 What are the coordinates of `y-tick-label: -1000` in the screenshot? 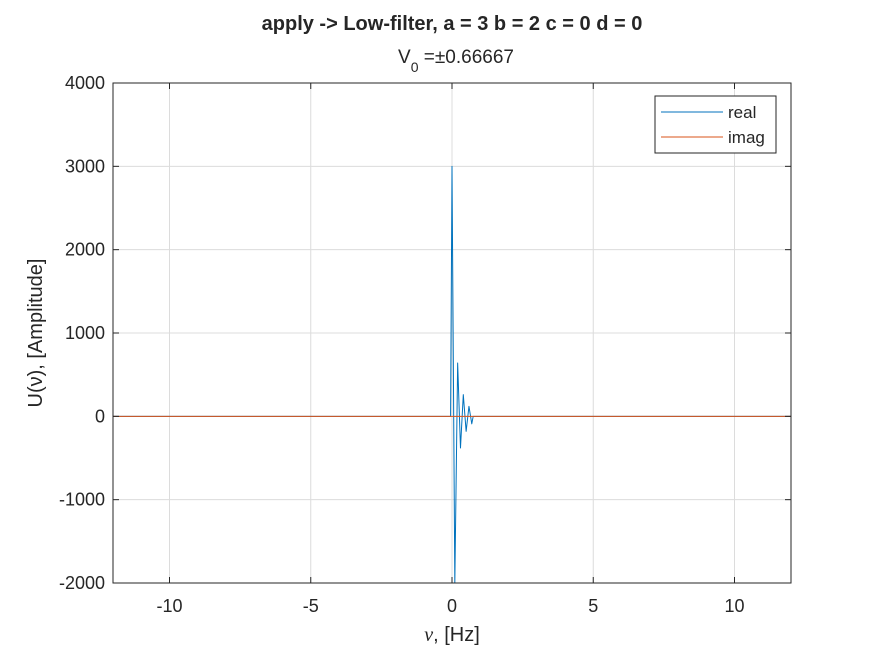 It's located at (82, 500).